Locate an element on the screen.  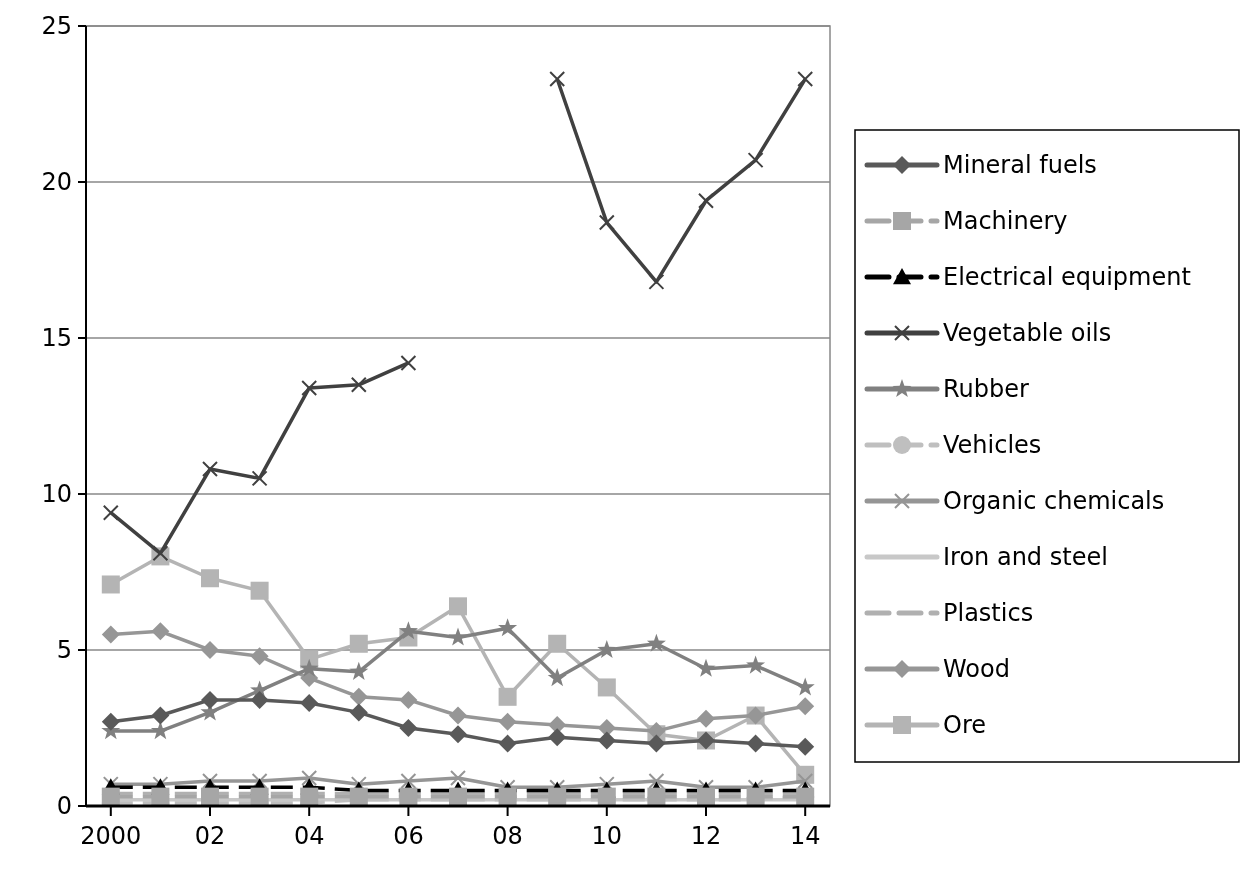
y-tick-label: 10 is located at coordinates (56, 494).